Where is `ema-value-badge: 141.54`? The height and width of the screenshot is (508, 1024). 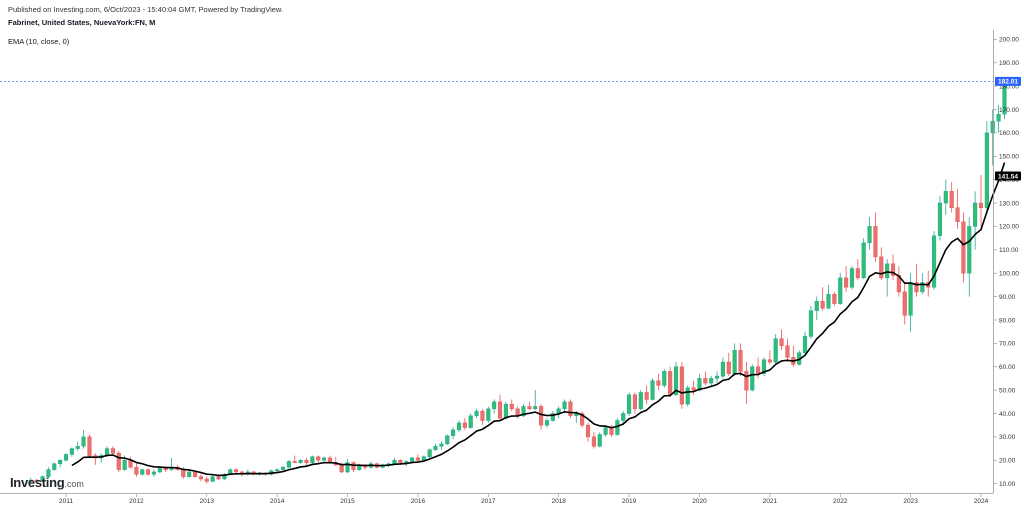
ema-value-badge: 141.54 is located at coordinates (1008, 176).